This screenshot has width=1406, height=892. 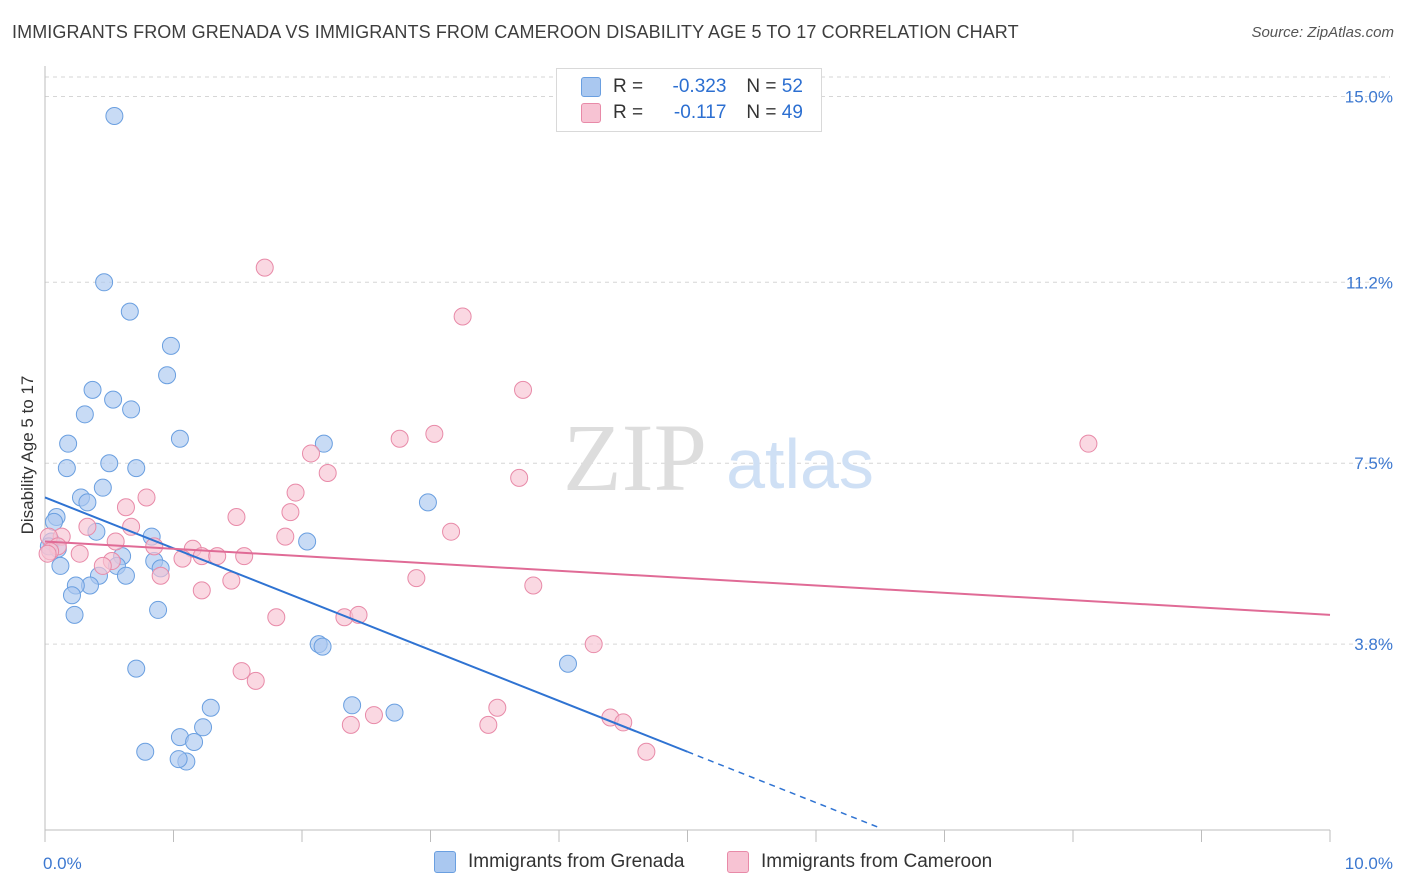 What do you see at coordinates (1369, 96) in the screenshot?
I see `y-tick-label: 15.0%` at bounding box center [1369, 96].